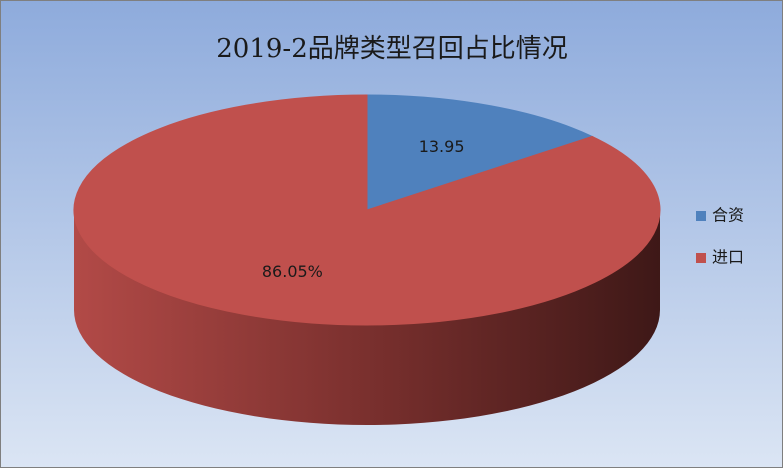  Describe the element at coordinates (728, 215) in the screenshot. I see `legend-label: 合资` at that location.